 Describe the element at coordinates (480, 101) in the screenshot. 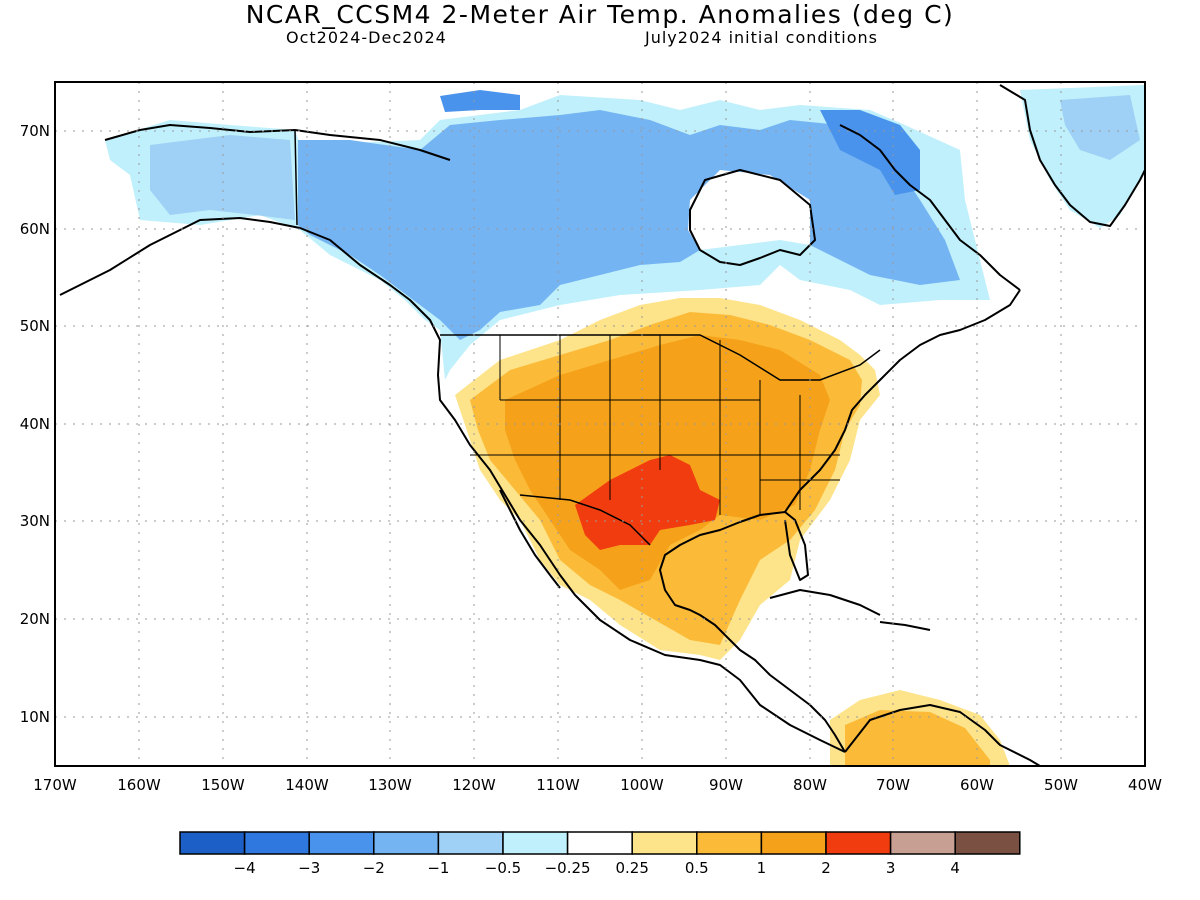

I see `cold-strong-region-west` at that location.